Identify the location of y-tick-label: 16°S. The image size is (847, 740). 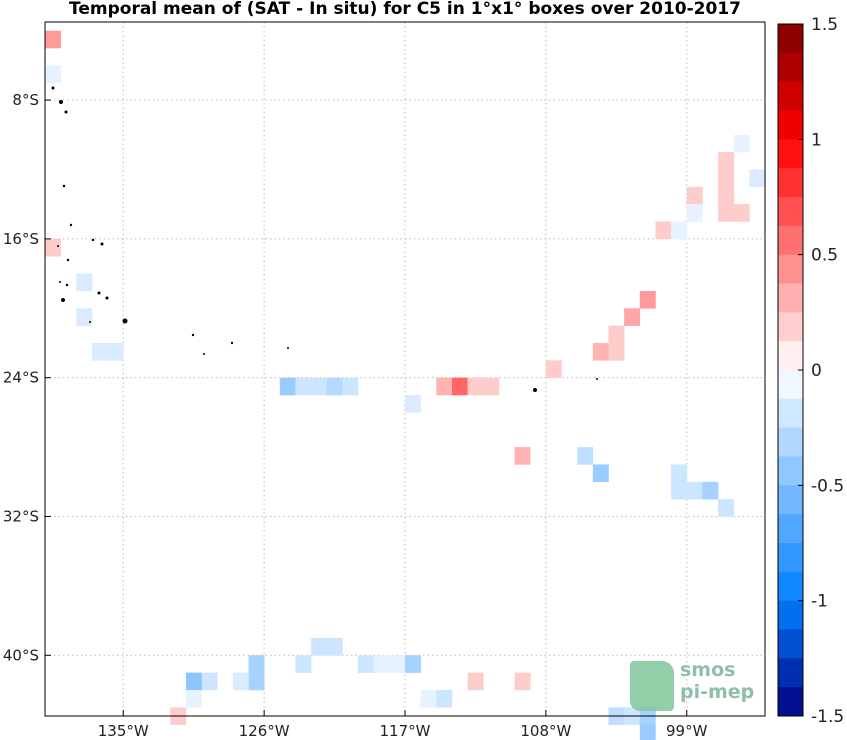
(21, 239).